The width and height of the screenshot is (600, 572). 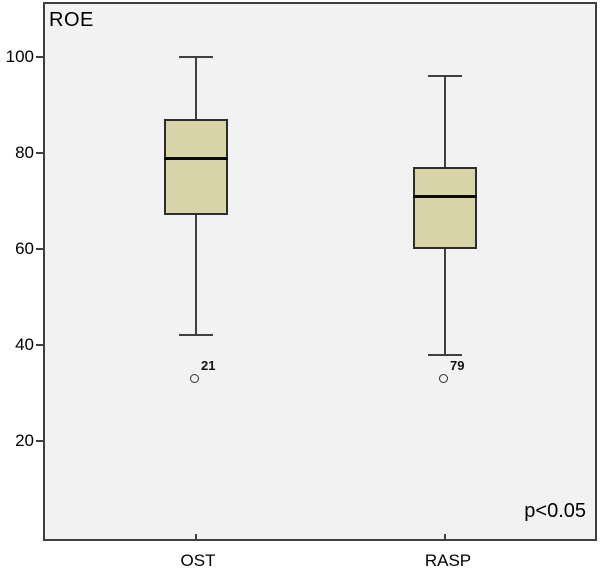 What do you see at coordinates (19, 56) in the screenshot?
I see `y-tick-label: 100` at bounding box center [19, 56].